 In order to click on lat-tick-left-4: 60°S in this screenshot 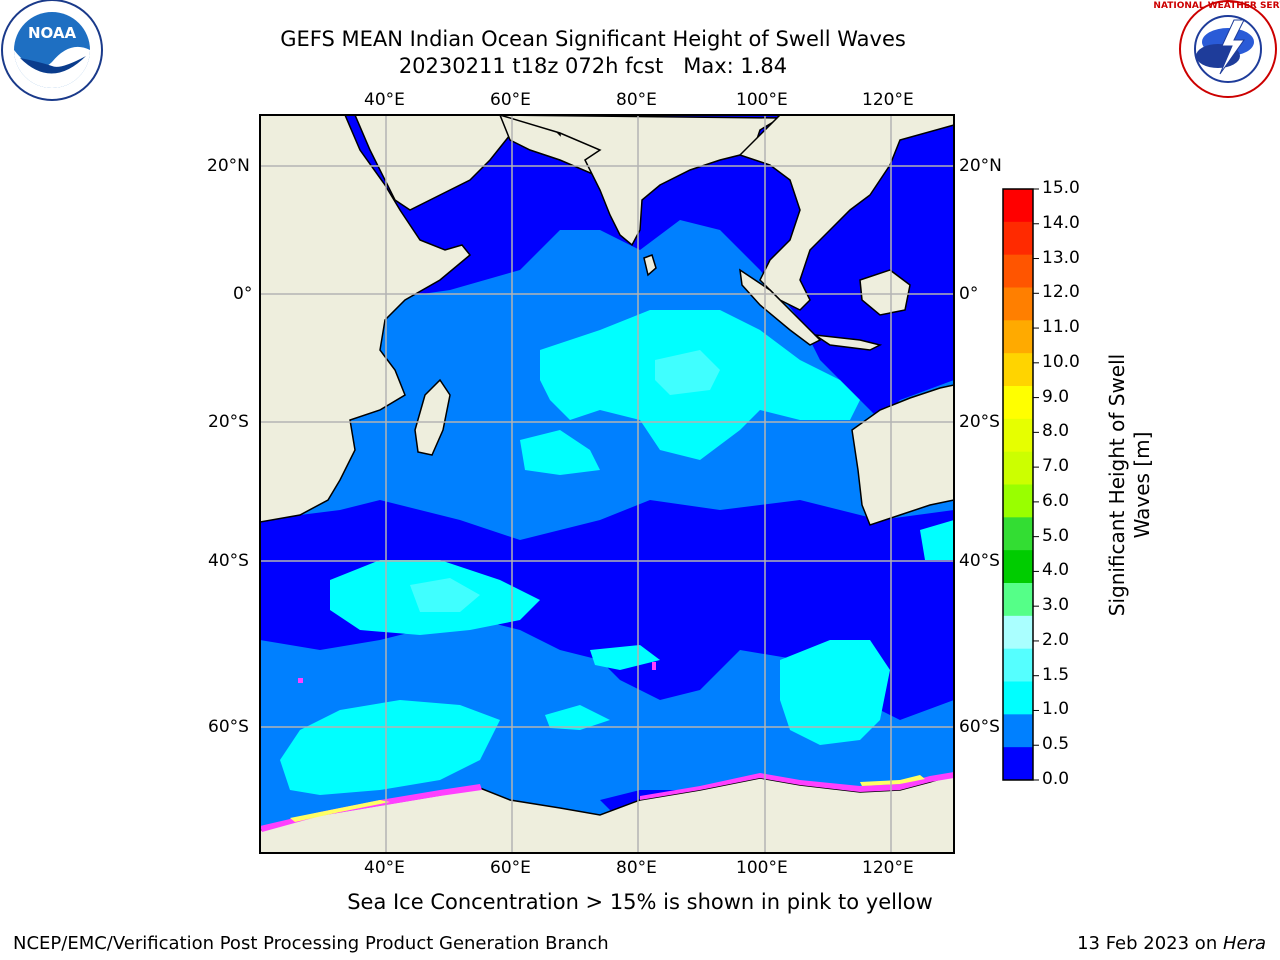, I will do `click(228, 727)`.